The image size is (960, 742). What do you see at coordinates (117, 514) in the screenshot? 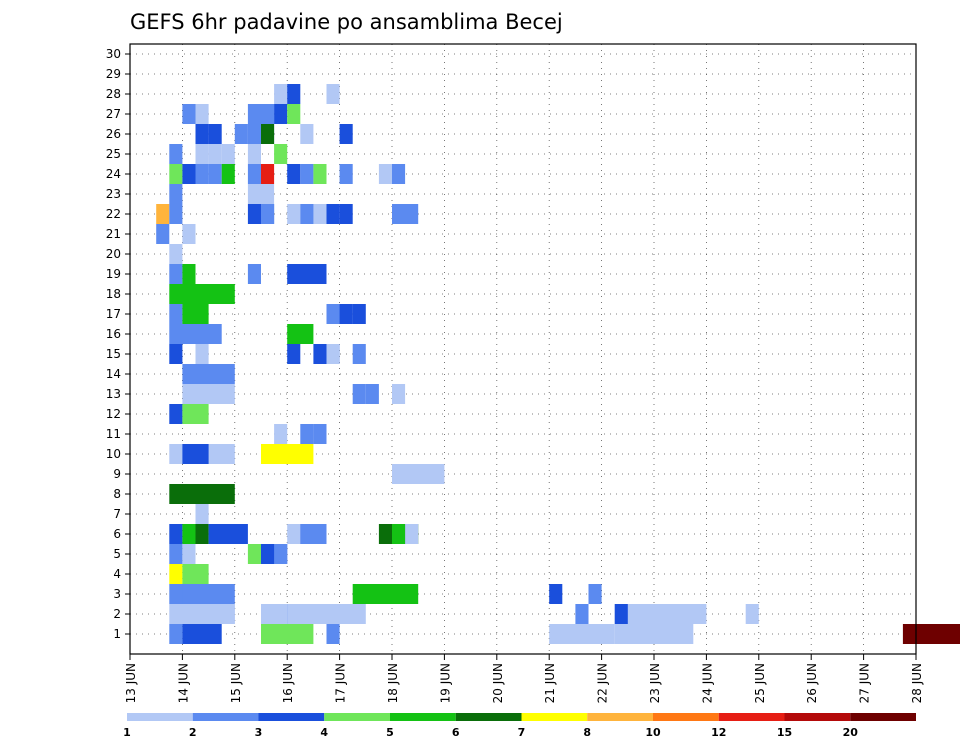
I see `y-tick-label: 7` at bounding box center [117, 514].